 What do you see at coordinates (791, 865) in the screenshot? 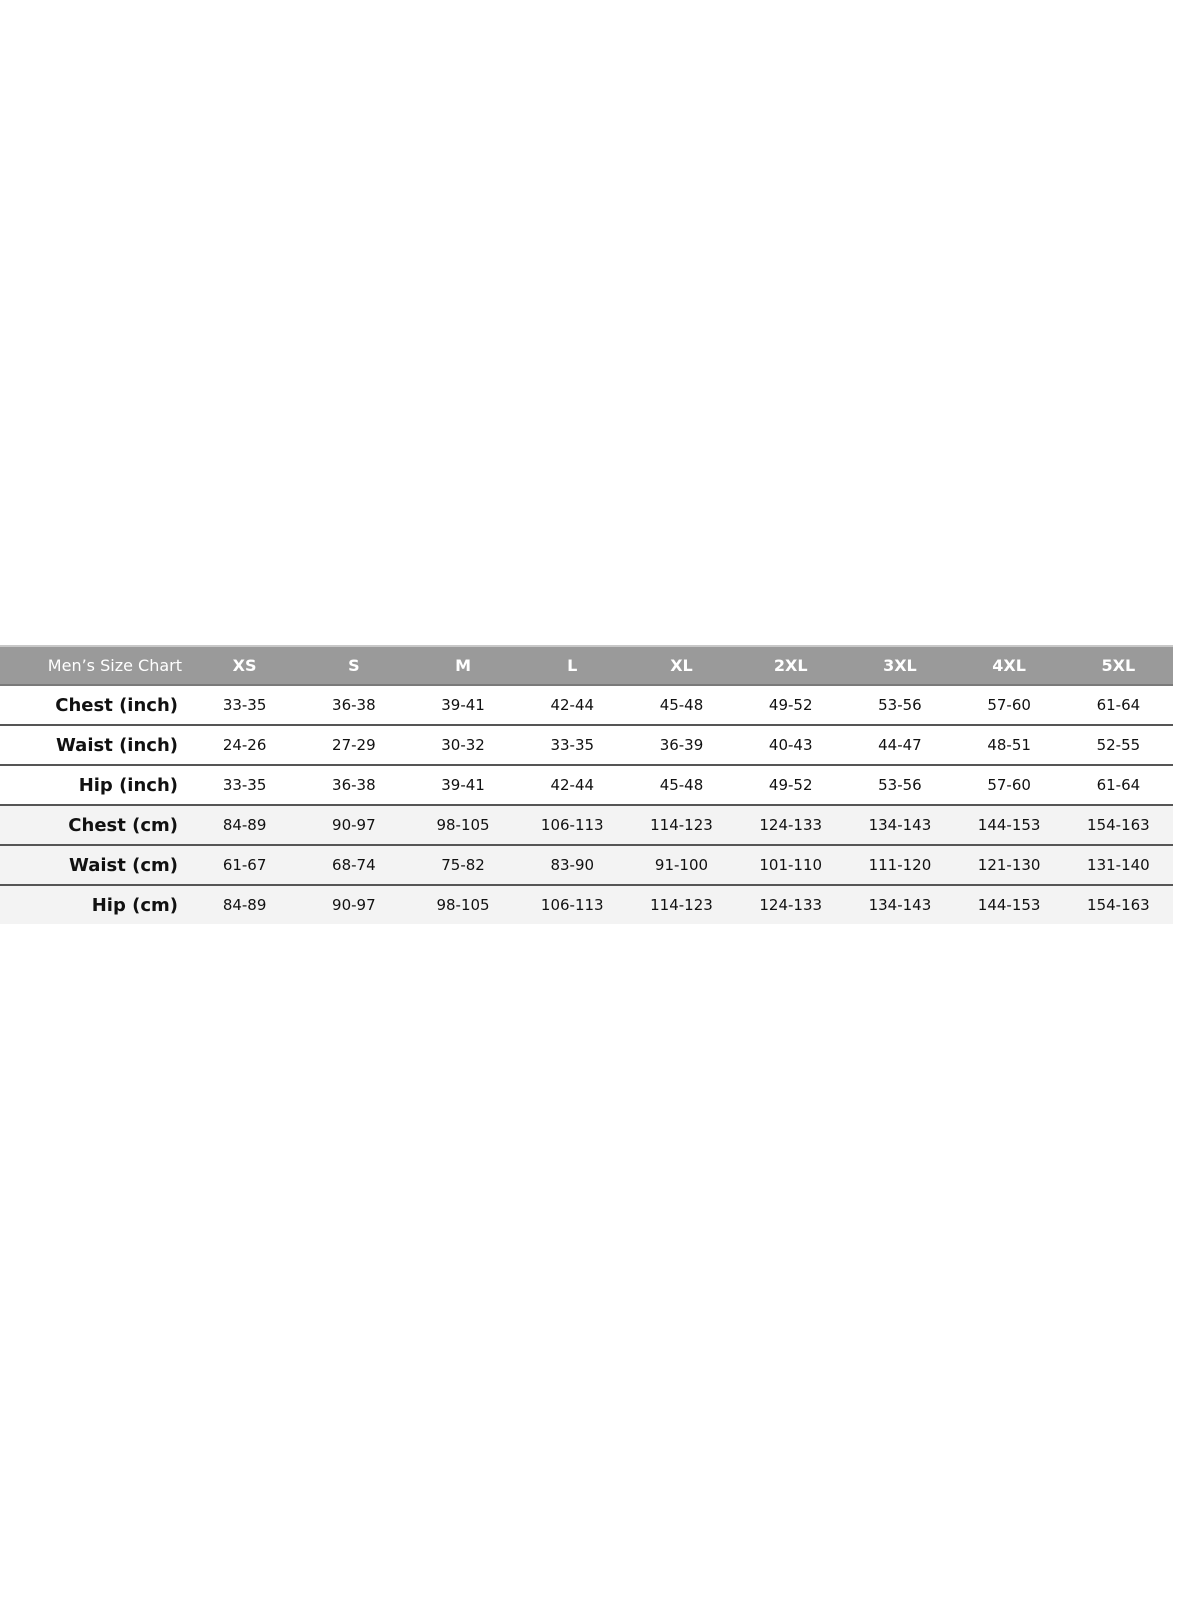
I see `table-cell: 101-110` at bounding box center [791, 865].